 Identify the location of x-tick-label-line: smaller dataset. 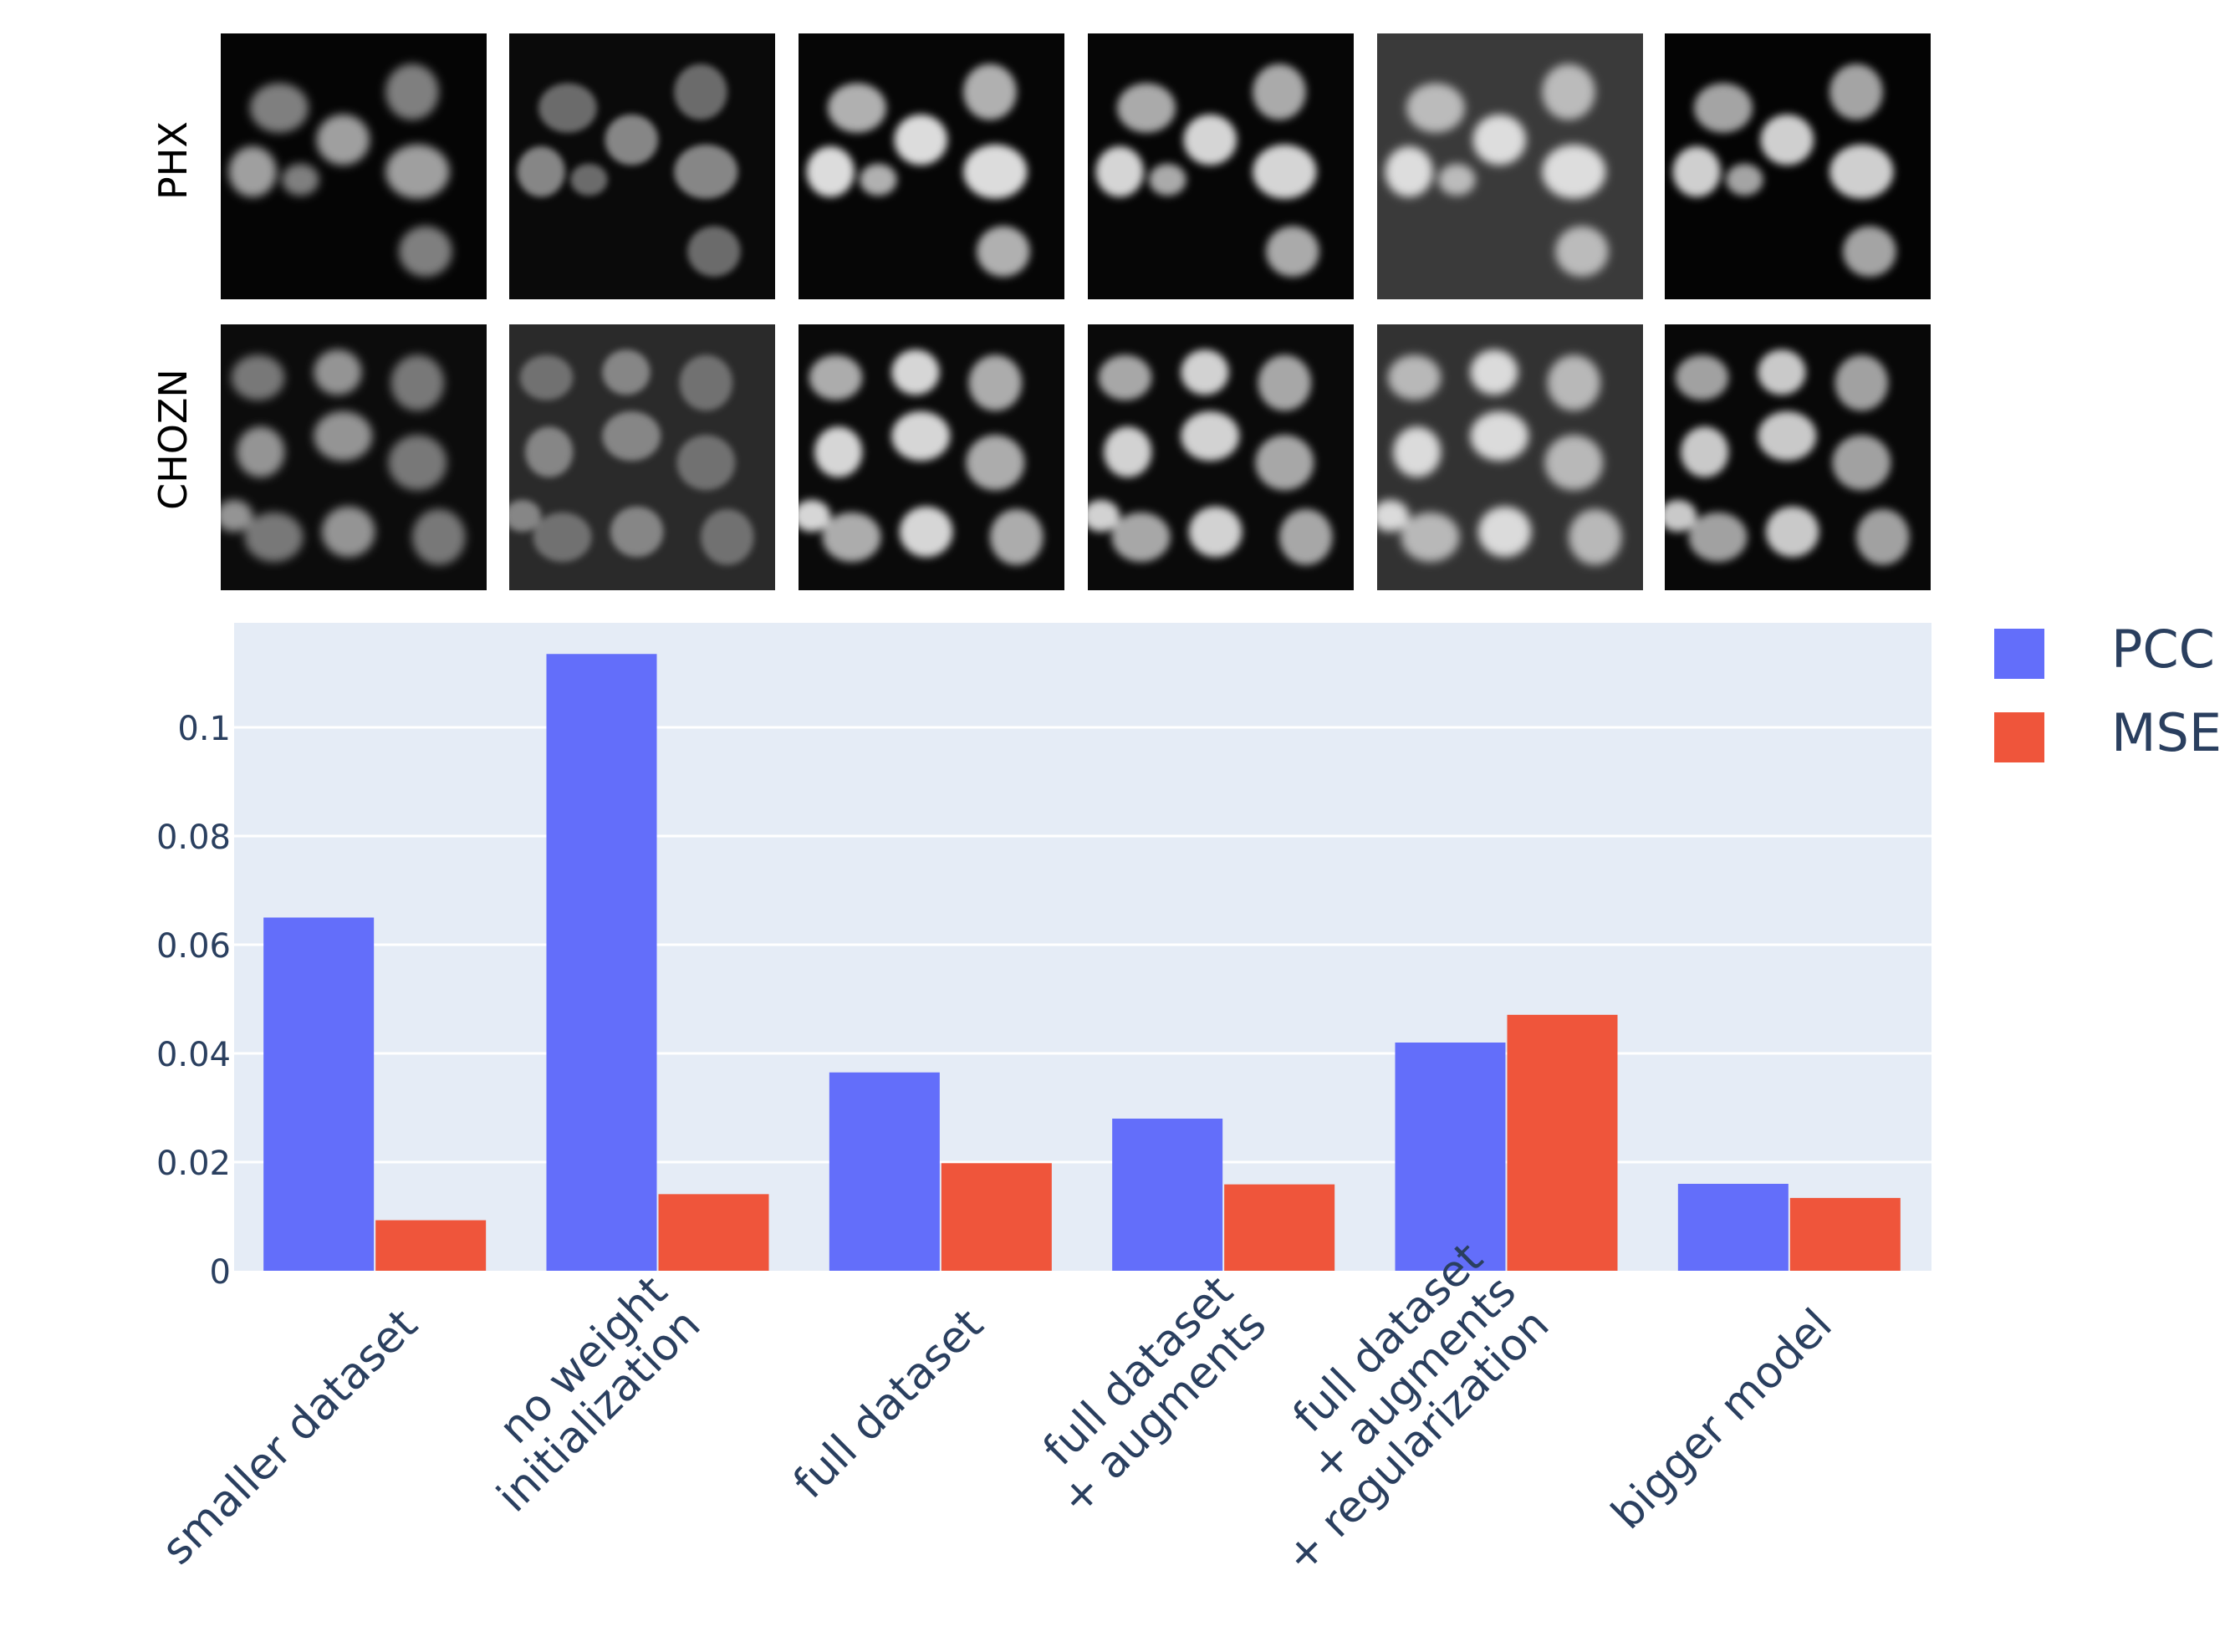
(290, 1436).